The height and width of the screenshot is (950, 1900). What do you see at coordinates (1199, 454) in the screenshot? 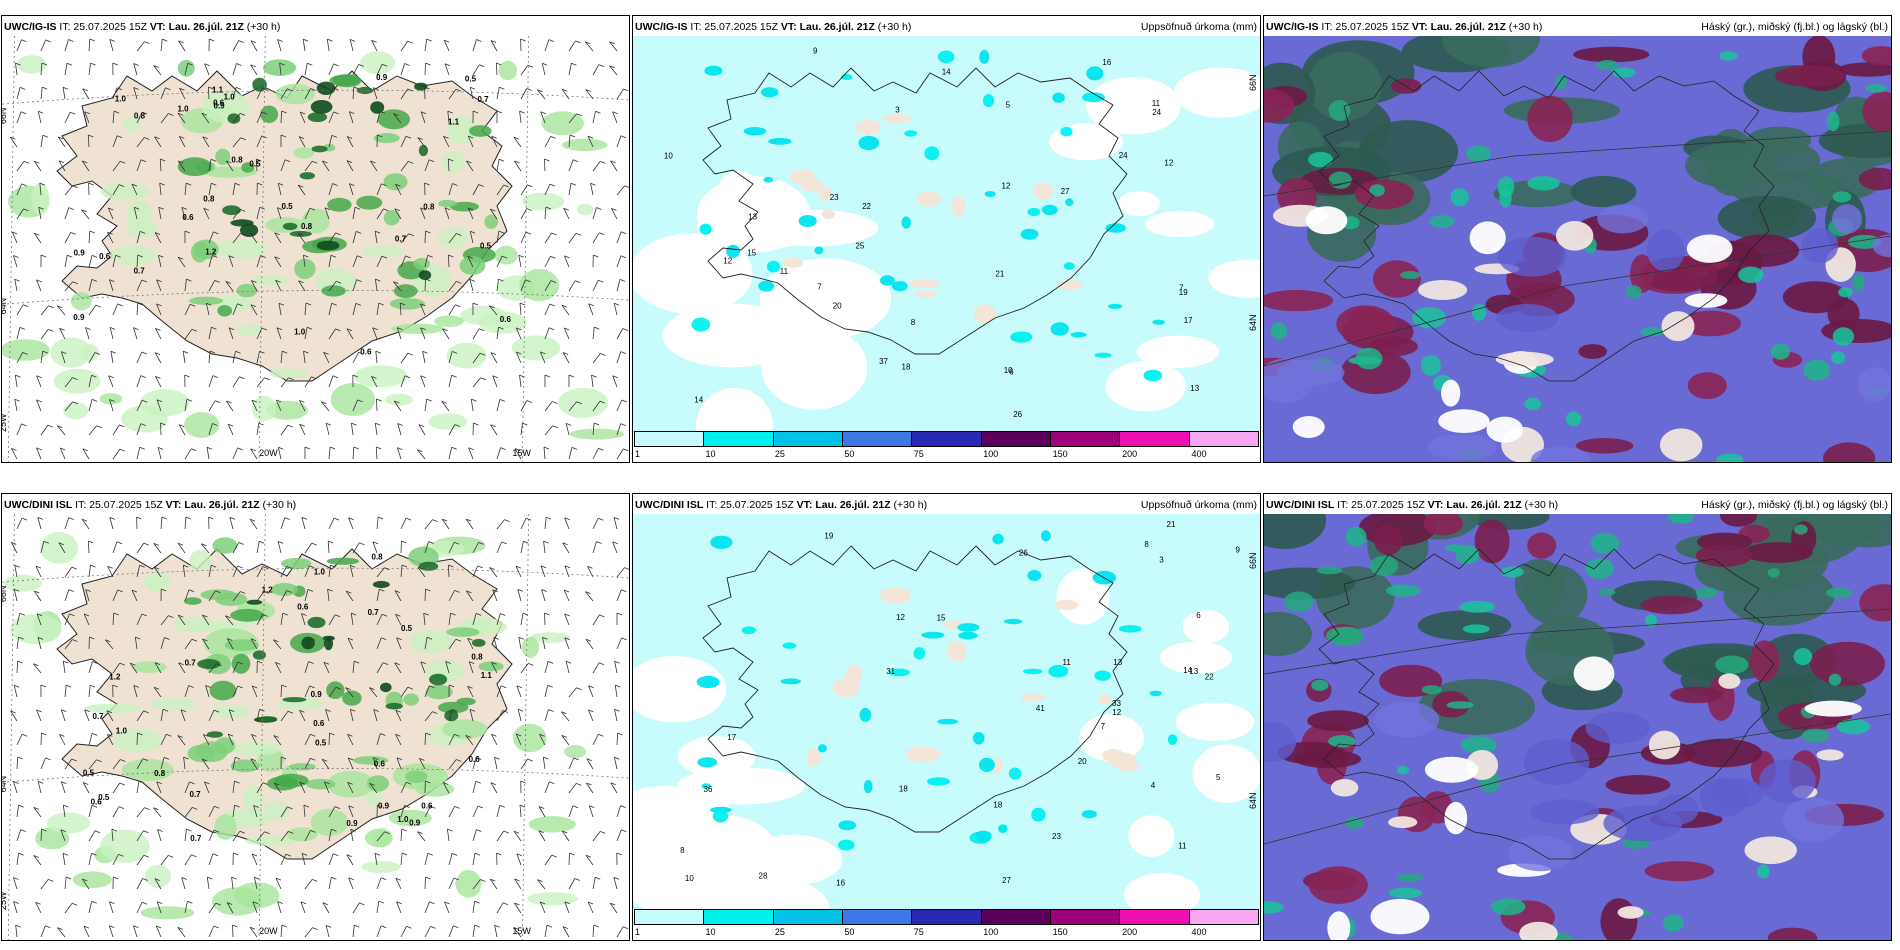
I see `colorbar-label: 400` at bounding box center [1199, 454].